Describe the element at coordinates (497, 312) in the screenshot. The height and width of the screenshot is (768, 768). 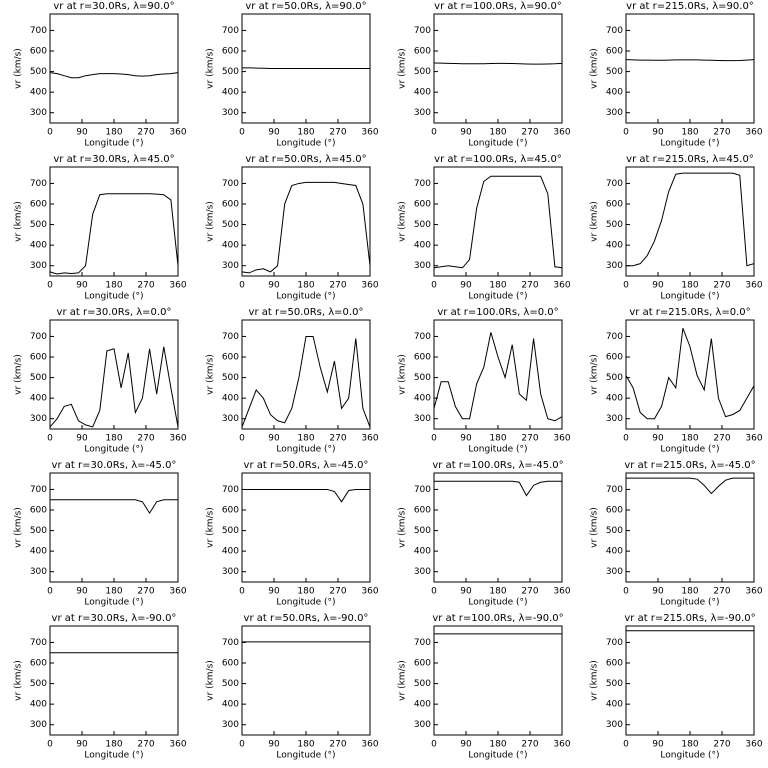
I see `chart-title: vr at r=100.0Rs, λ=0.0°` at that location.